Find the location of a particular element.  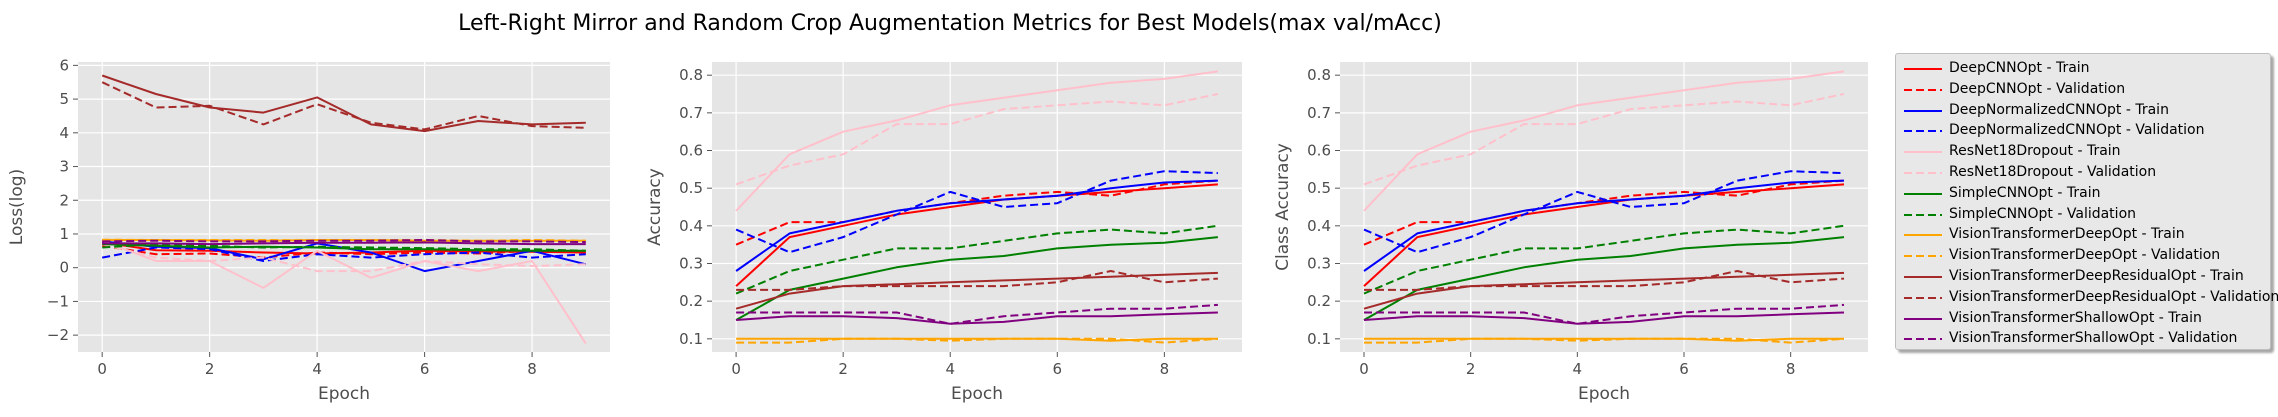

legend-label: VisionTransformerDeepOpt - Validation is located at coordinates (2085, 255).